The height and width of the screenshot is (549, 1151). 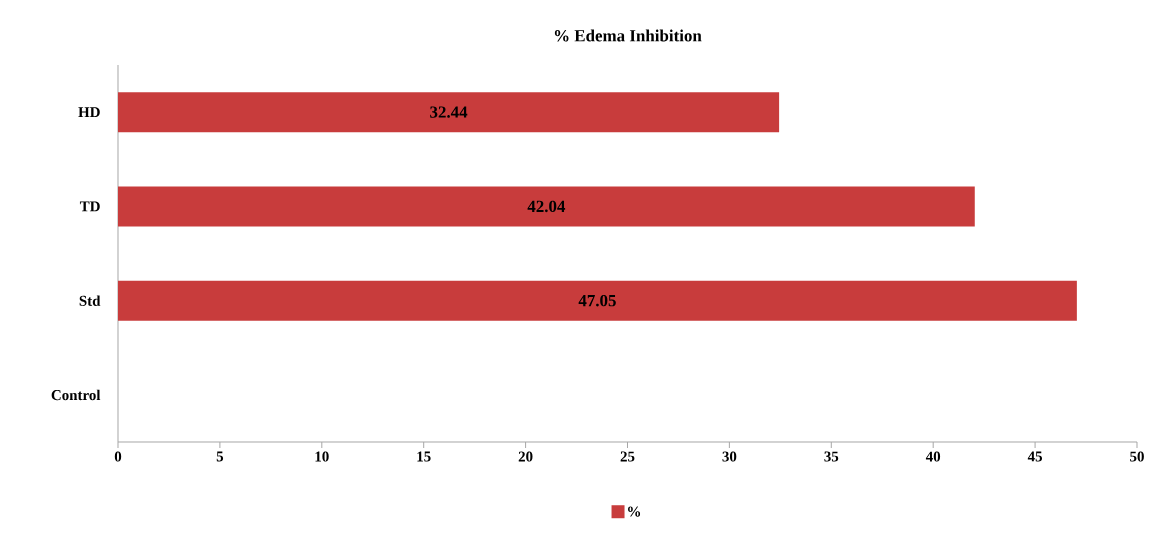 I want to click on x-tick-label: 45, so click(x=1035, y=456).